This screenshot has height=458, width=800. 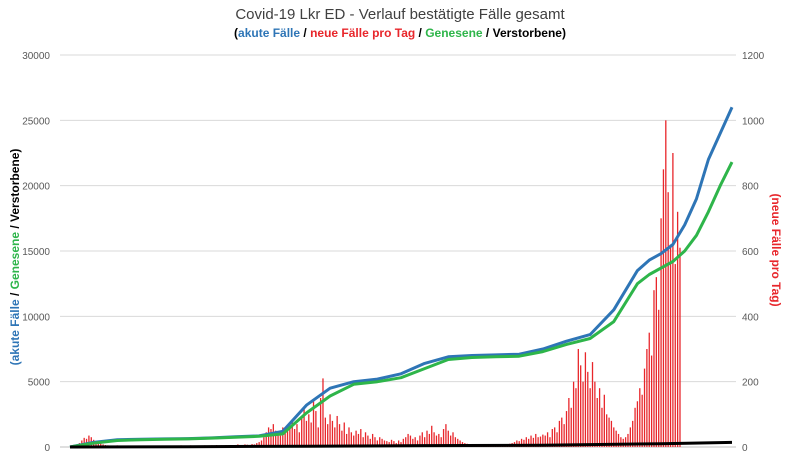 I want to click on y-tick-right: 1000, so click(x=753, y=121).